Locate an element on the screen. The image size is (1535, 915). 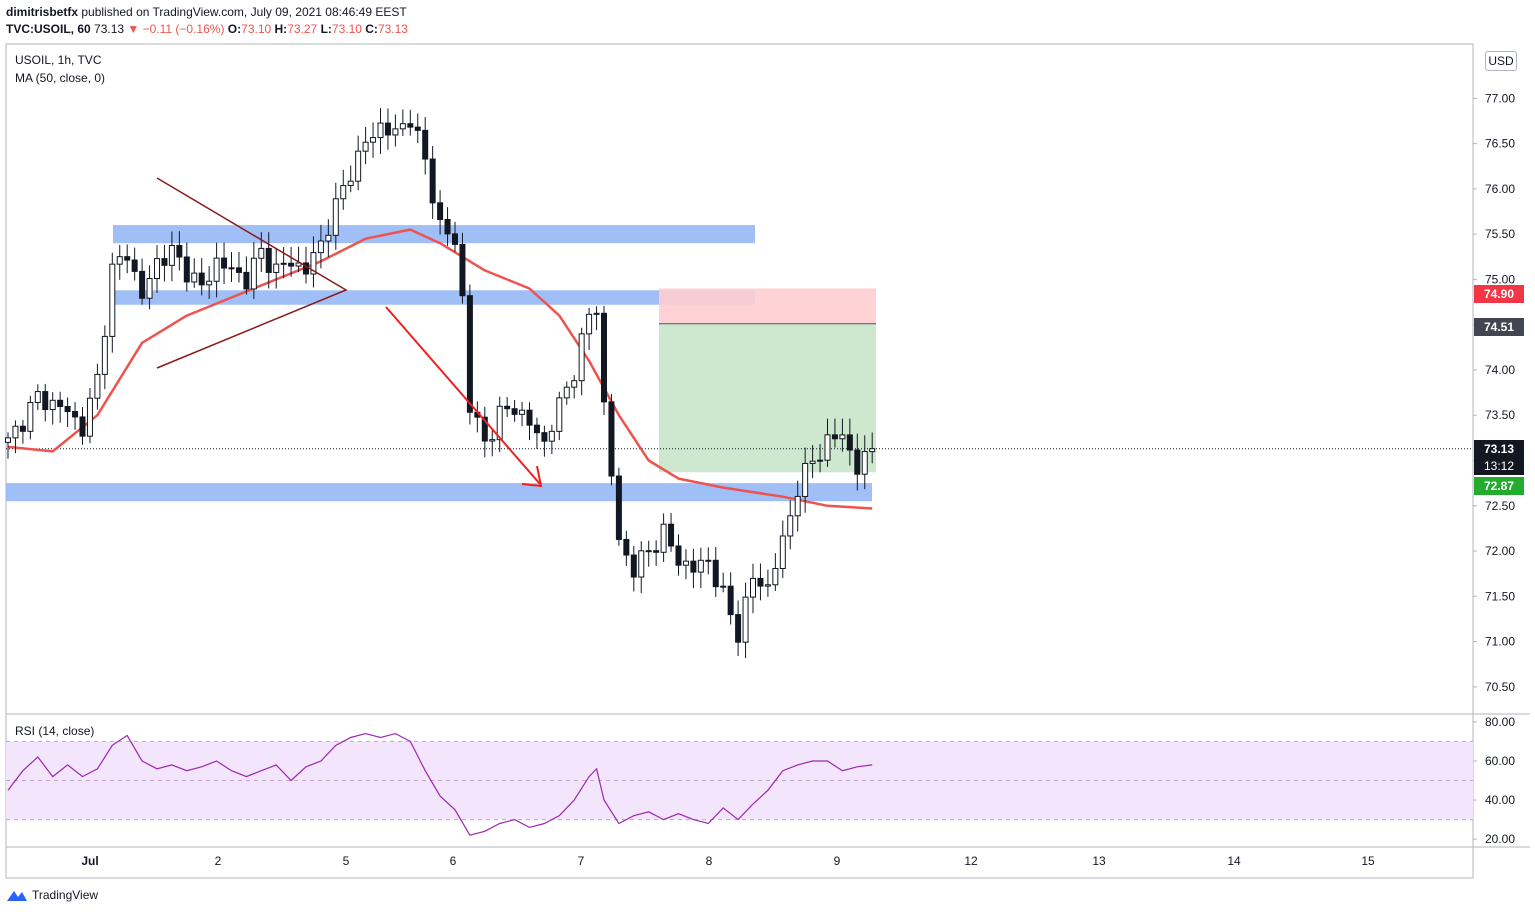
price-axis-label: 71.00 is located at coordinates (1500, 642).